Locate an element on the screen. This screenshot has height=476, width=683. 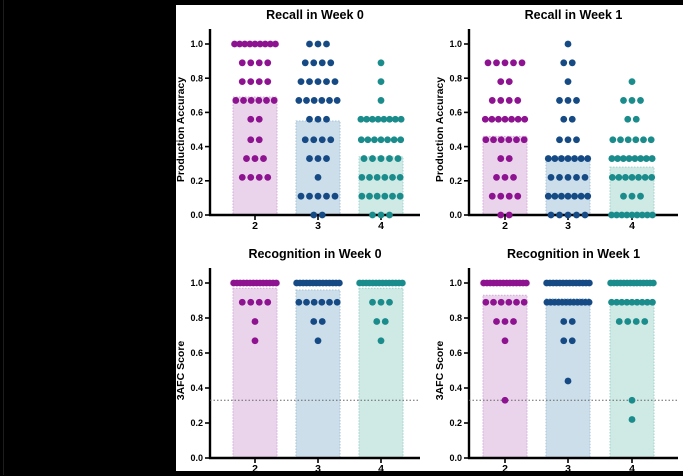
x-tick-label: 2 is located at coordinates (505, 226).